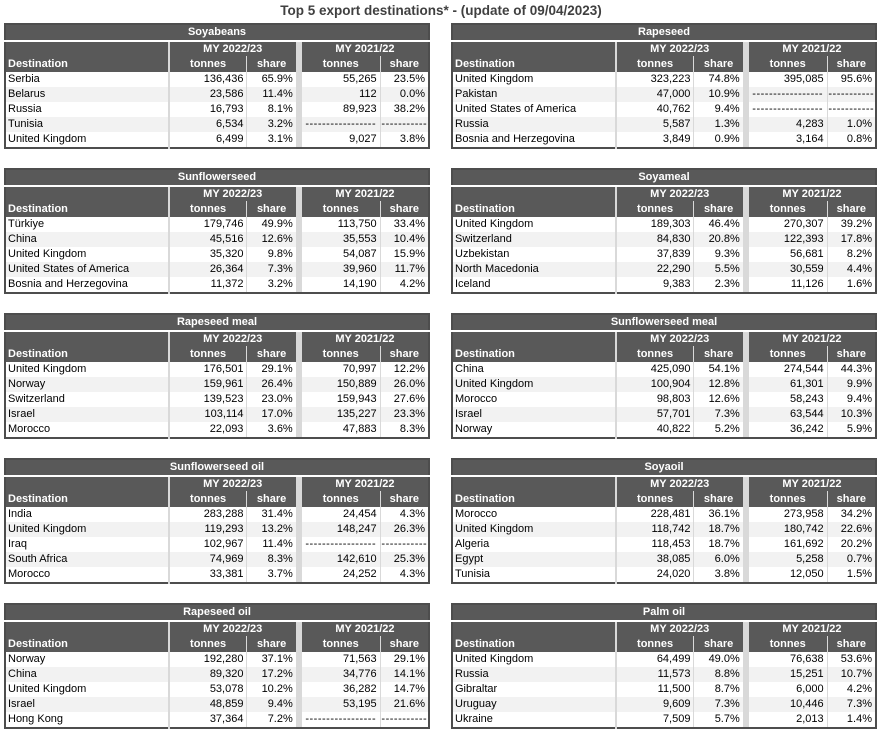 The width and height of the screenshot is (882, 744). Describe the element at coordinates (217, 79) in the screenshot. I see `table-row: Serbia 136,436 65.9% 55,265 23.5%` at that location.